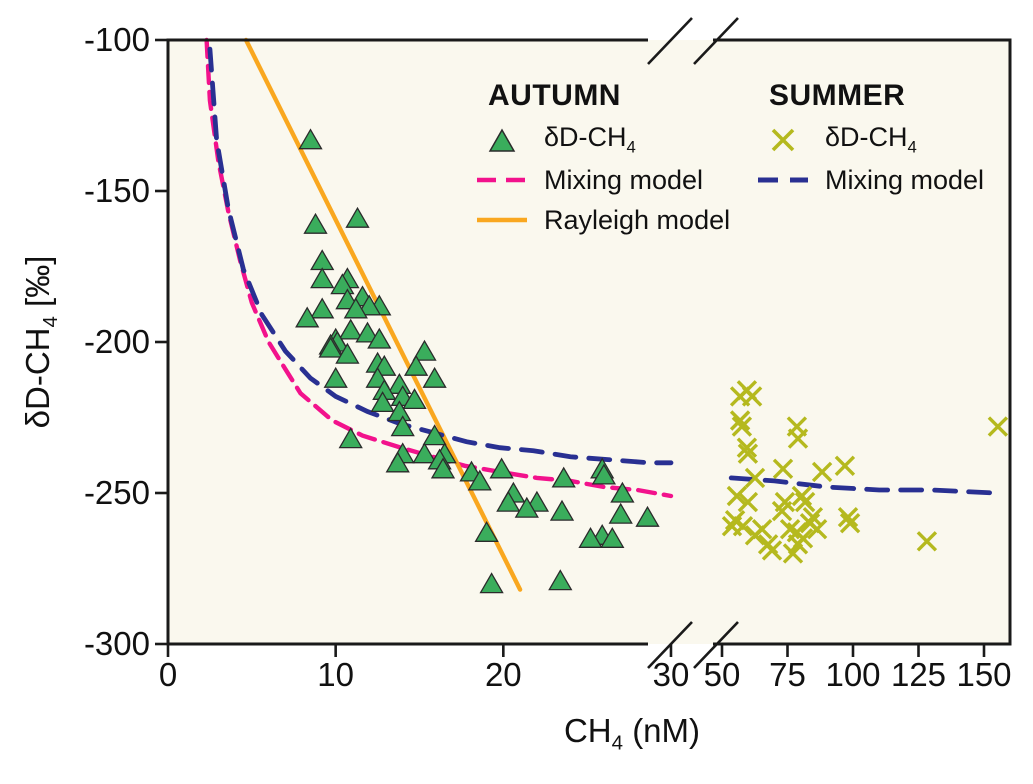 This screenshot has height=784, width=1033. What do you see at coordinates (335, 674) in the screenshot?
I see `x-tick-label: 10` at bounding box center [335, 674].